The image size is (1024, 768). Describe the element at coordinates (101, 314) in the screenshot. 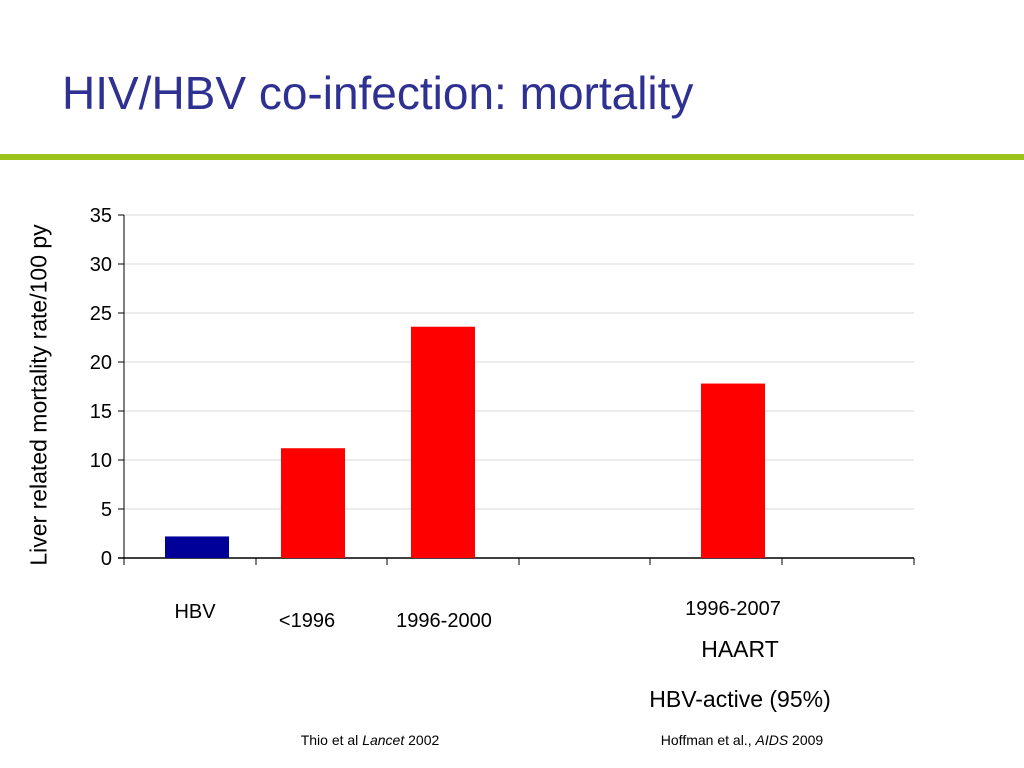

I see `y-tick-label: 25` at that location.